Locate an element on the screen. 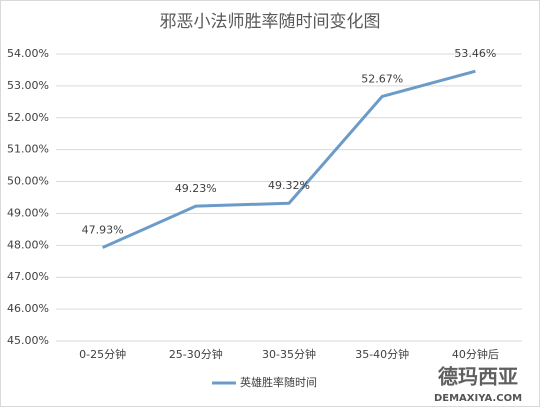 The height and width of the screenshot is (407, 540). chart-title: 邪恶小法师胜率随时间变化图 is located at coordinates (270, 22).